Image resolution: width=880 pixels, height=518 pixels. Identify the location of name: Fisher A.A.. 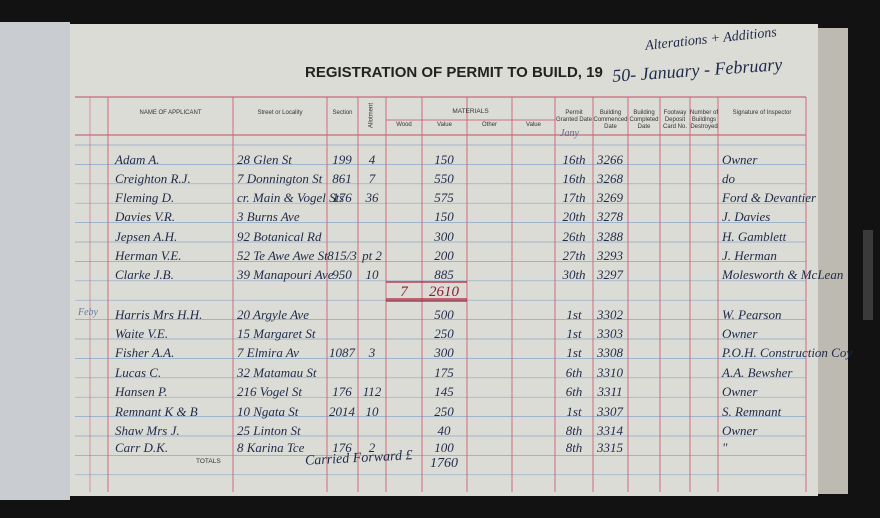
(145, 352).